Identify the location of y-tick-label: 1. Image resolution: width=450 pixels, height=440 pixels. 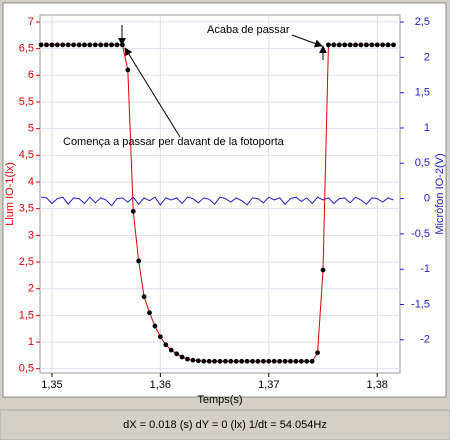
(31, 342).